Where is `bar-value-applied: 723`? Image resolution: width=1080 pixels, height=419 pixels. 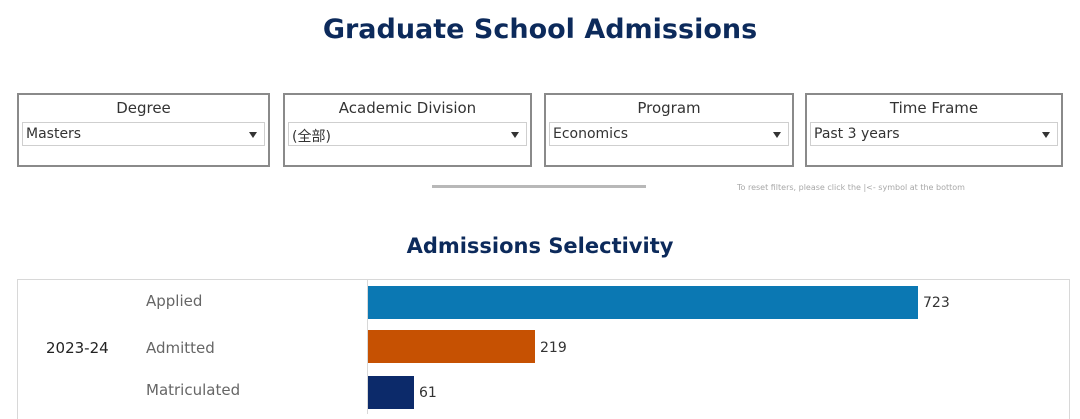
bar-value-applied: 723 is located at coordinates (936, 303).